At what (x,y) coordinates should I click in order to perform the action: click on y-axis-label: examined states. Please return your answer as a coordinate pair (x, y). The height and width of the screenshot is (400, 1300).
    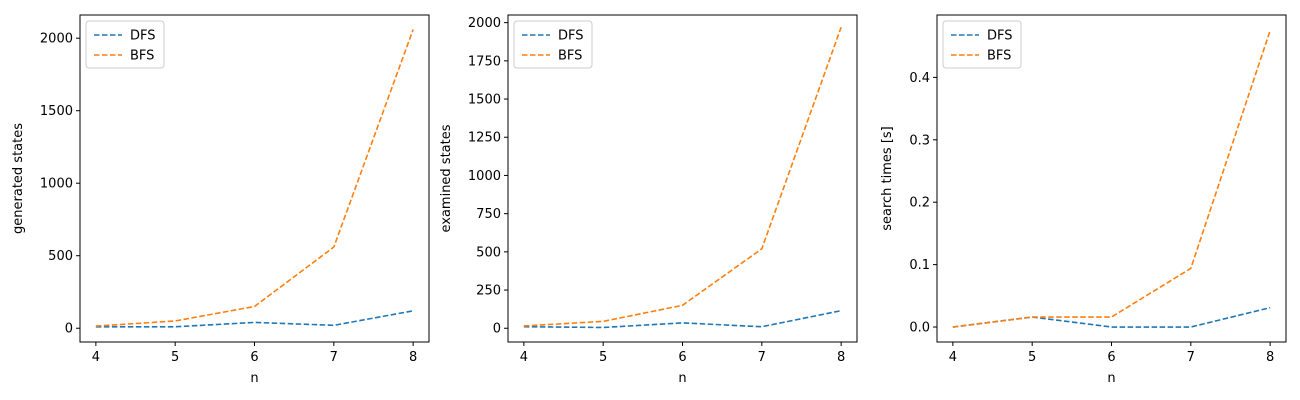
    Looking at the image, I should click on (446, 178).